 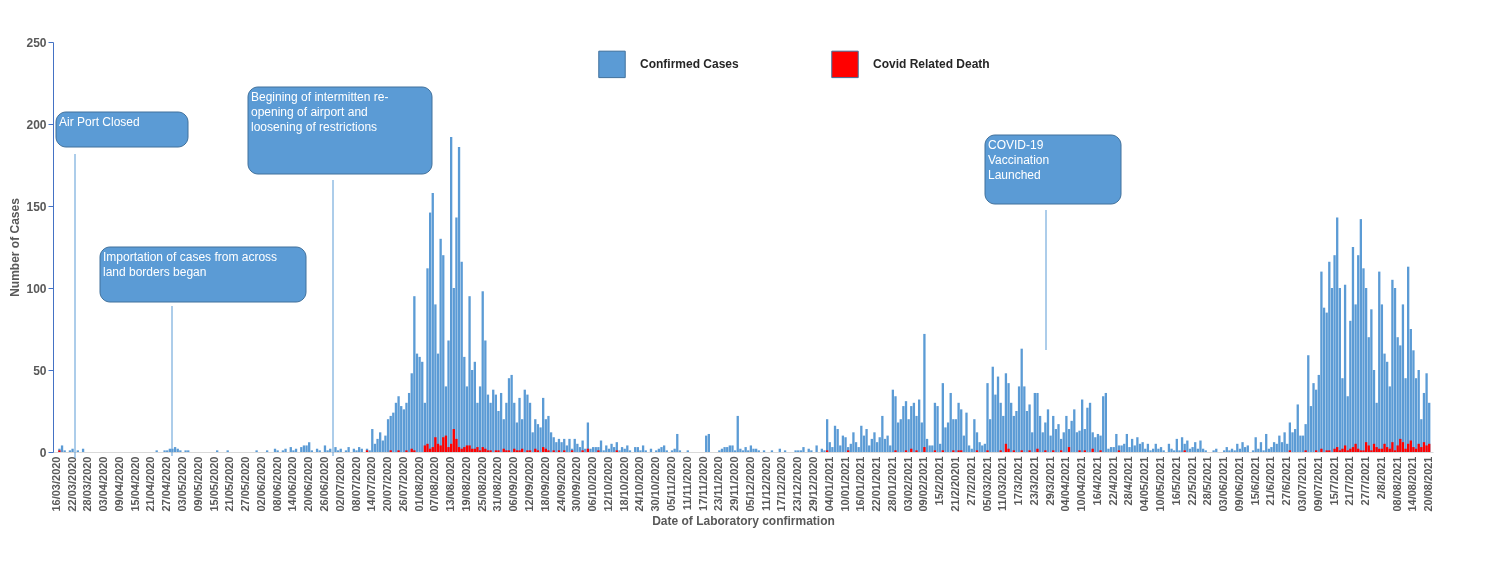 I want to click on legend-label: Covid Related Death, so click(x=931, y=64).